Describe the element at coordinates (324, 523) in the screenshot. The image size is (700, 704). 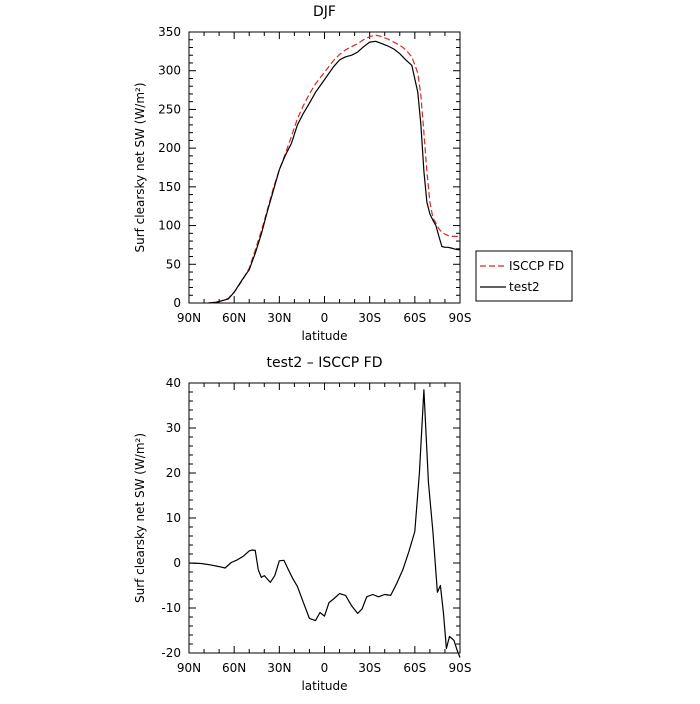
I see `series-line-difference` at that location.